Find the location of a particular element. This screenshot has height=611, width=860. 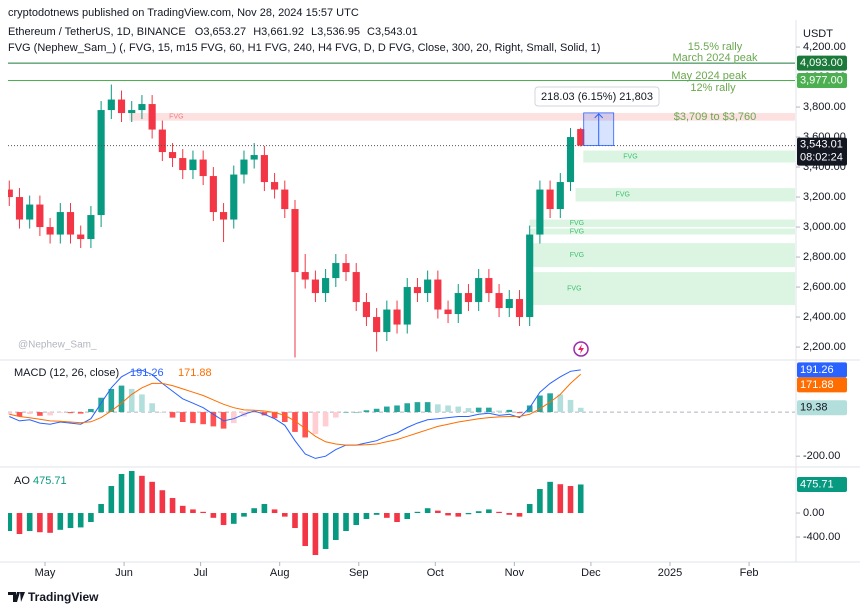

y-tick-label: 2,200.00 is located at coordinates (824, 347).